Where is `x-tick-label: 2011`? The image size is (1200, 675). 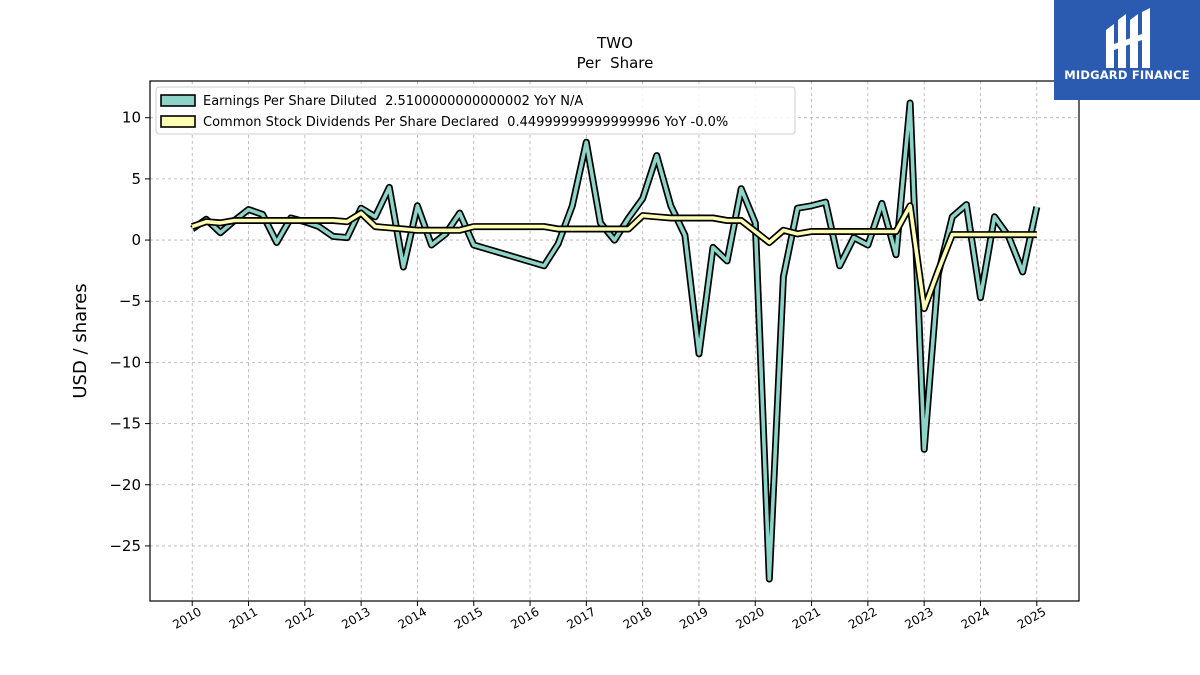
x-tick-label: 2011 is located at coordinates (243, 617).